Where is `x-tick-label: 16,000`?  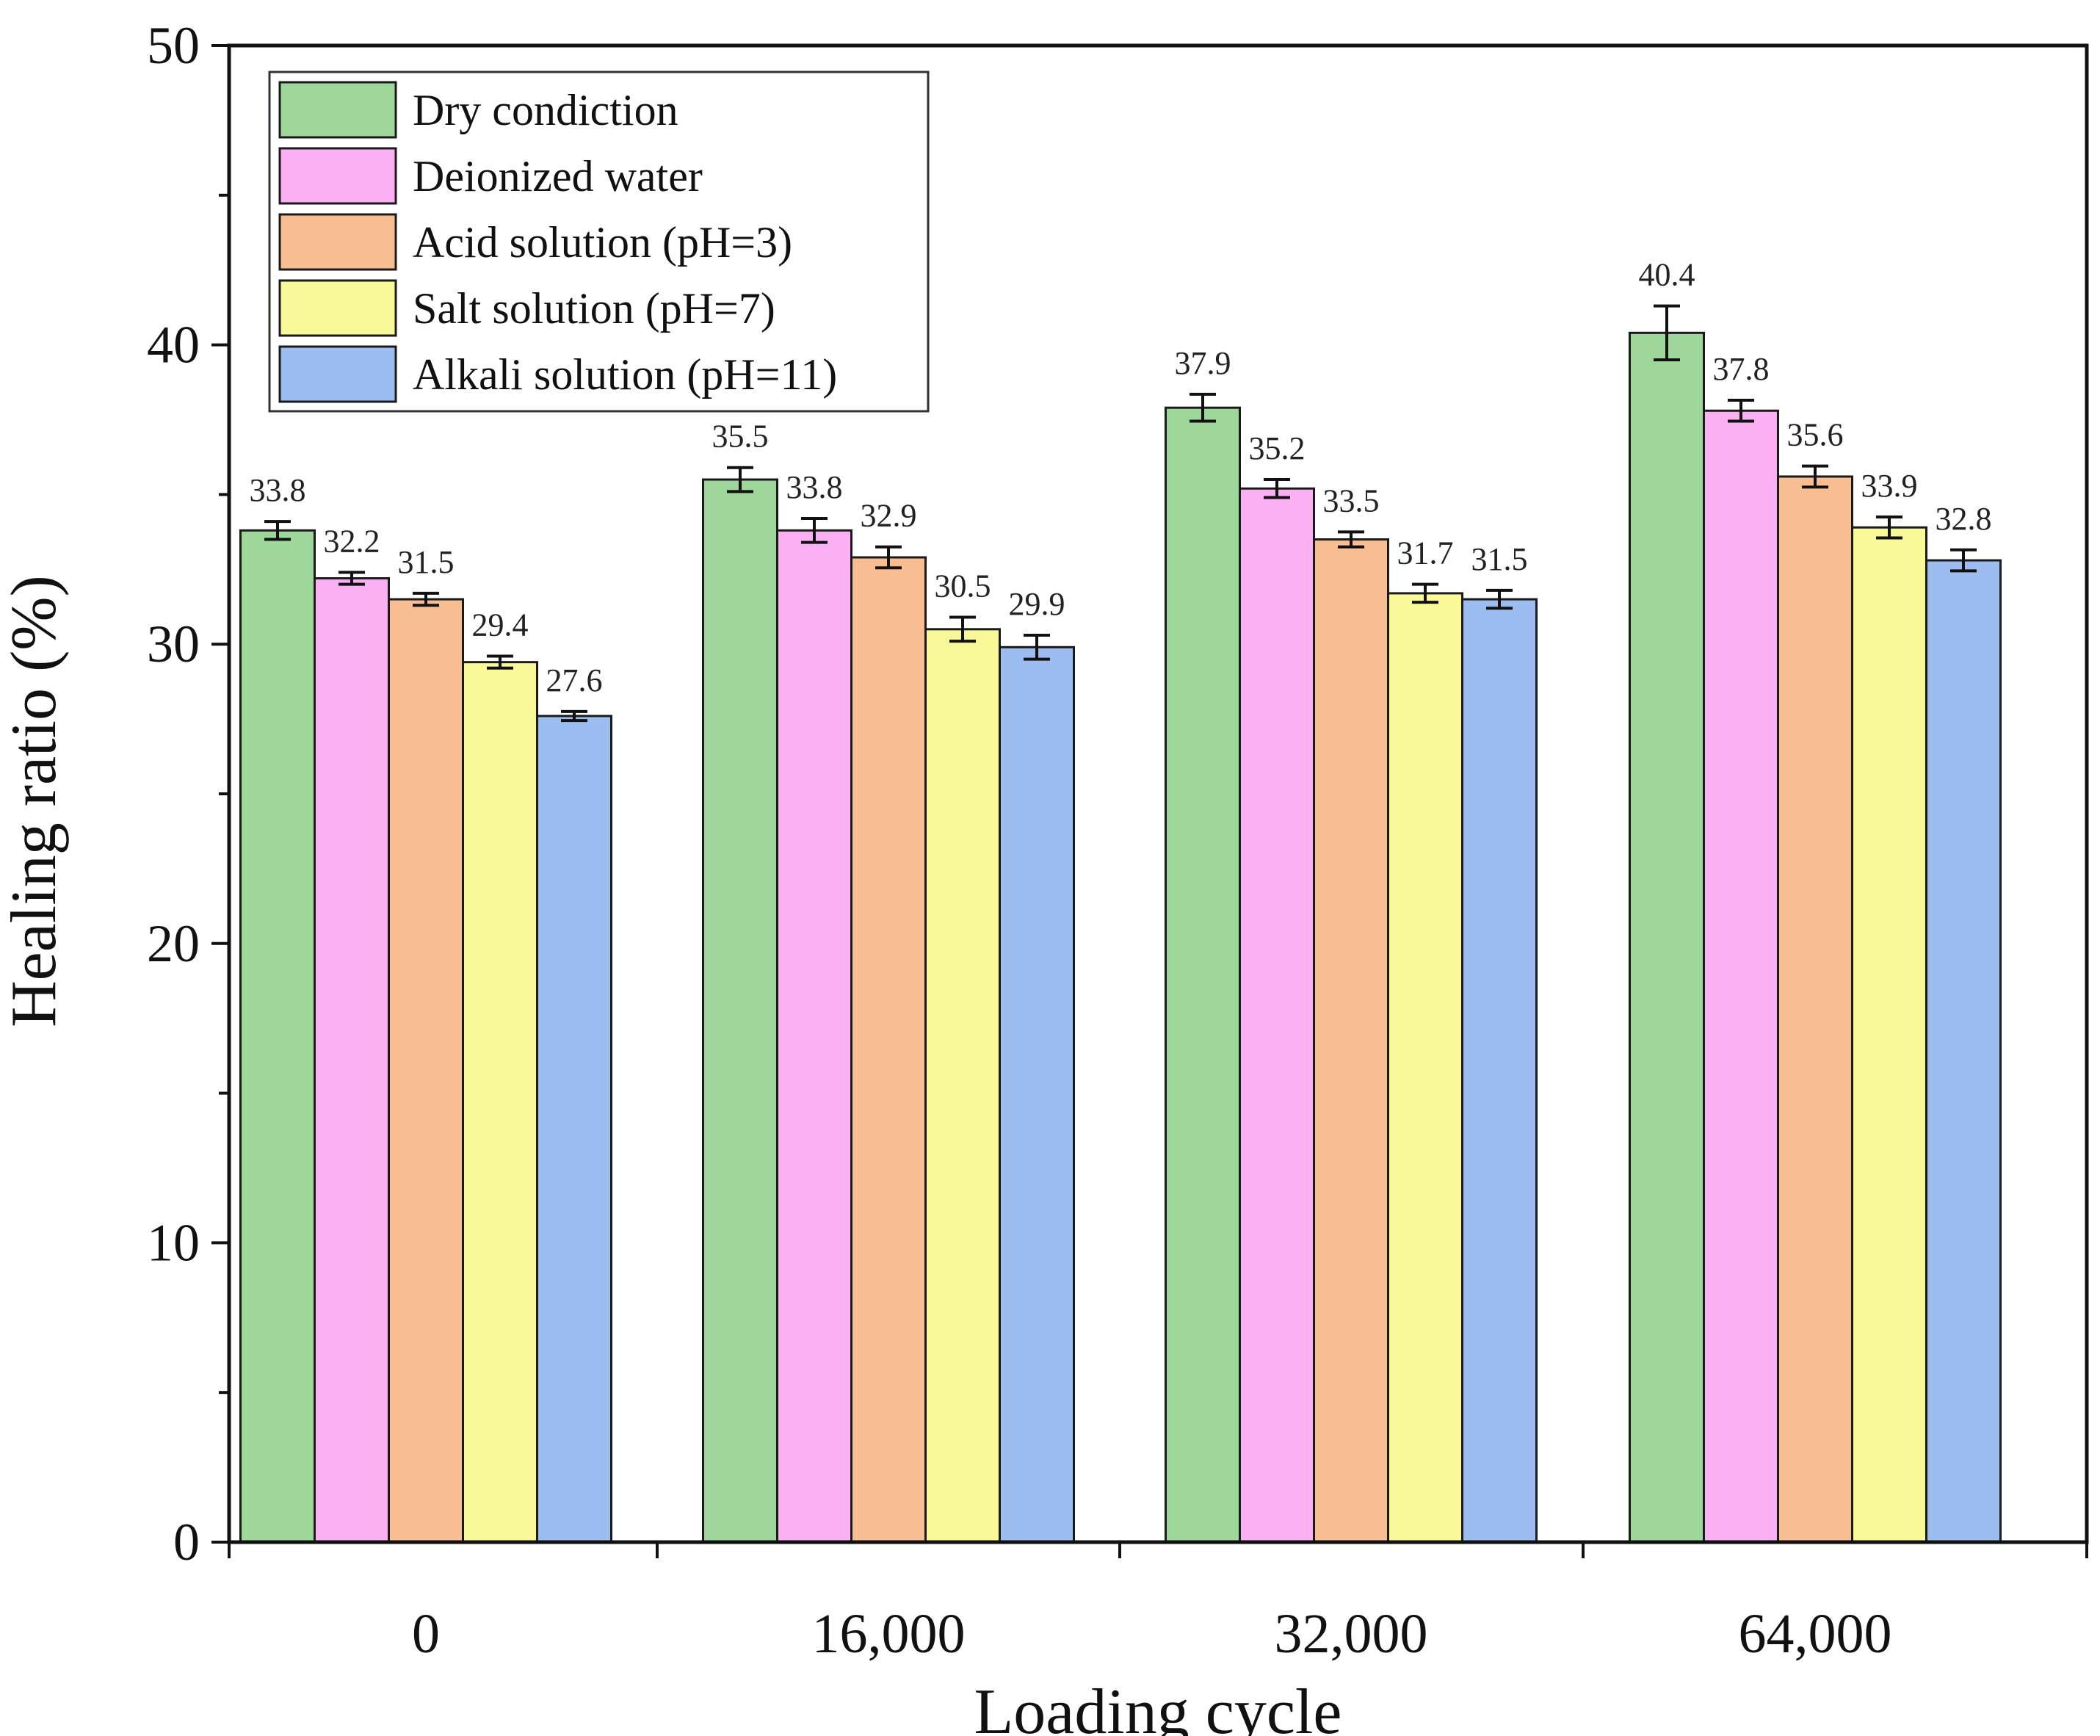
x-tick-label: 16,000 is located at coordinates (889, 1634).